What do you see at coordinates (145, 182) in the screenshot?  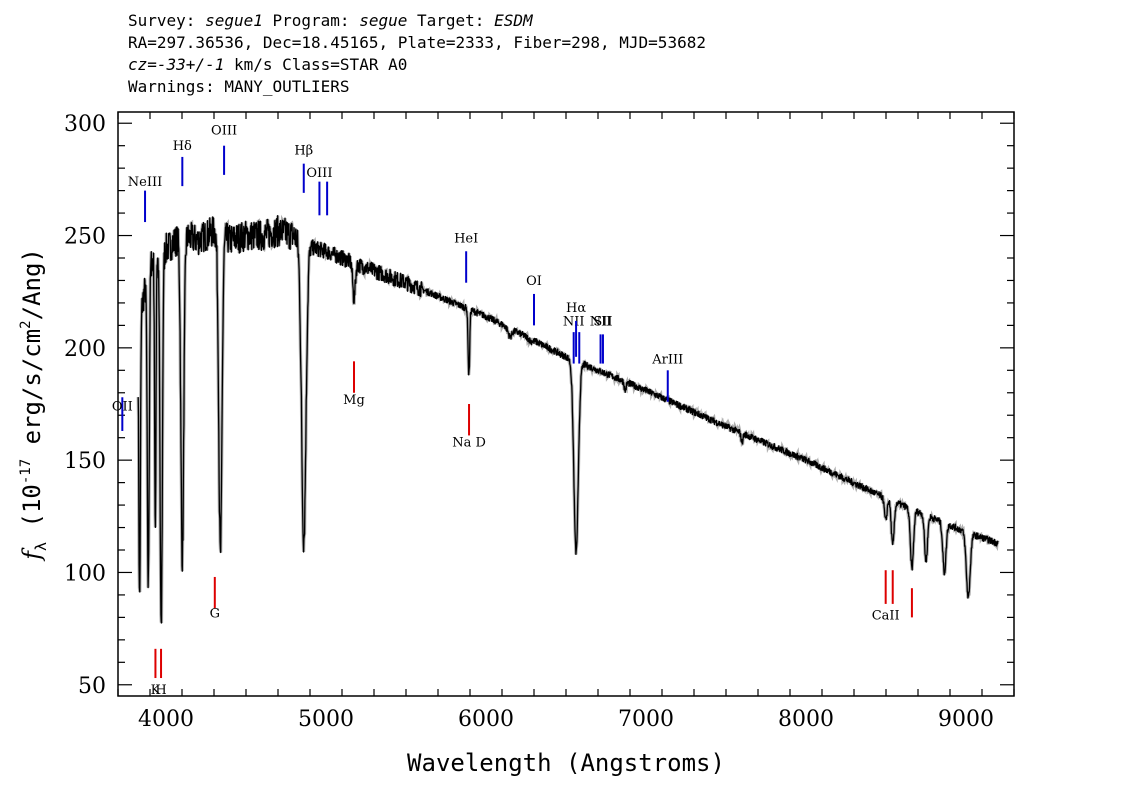 I see `emission-line-label: NeIII` at bounding box center [145, 182].